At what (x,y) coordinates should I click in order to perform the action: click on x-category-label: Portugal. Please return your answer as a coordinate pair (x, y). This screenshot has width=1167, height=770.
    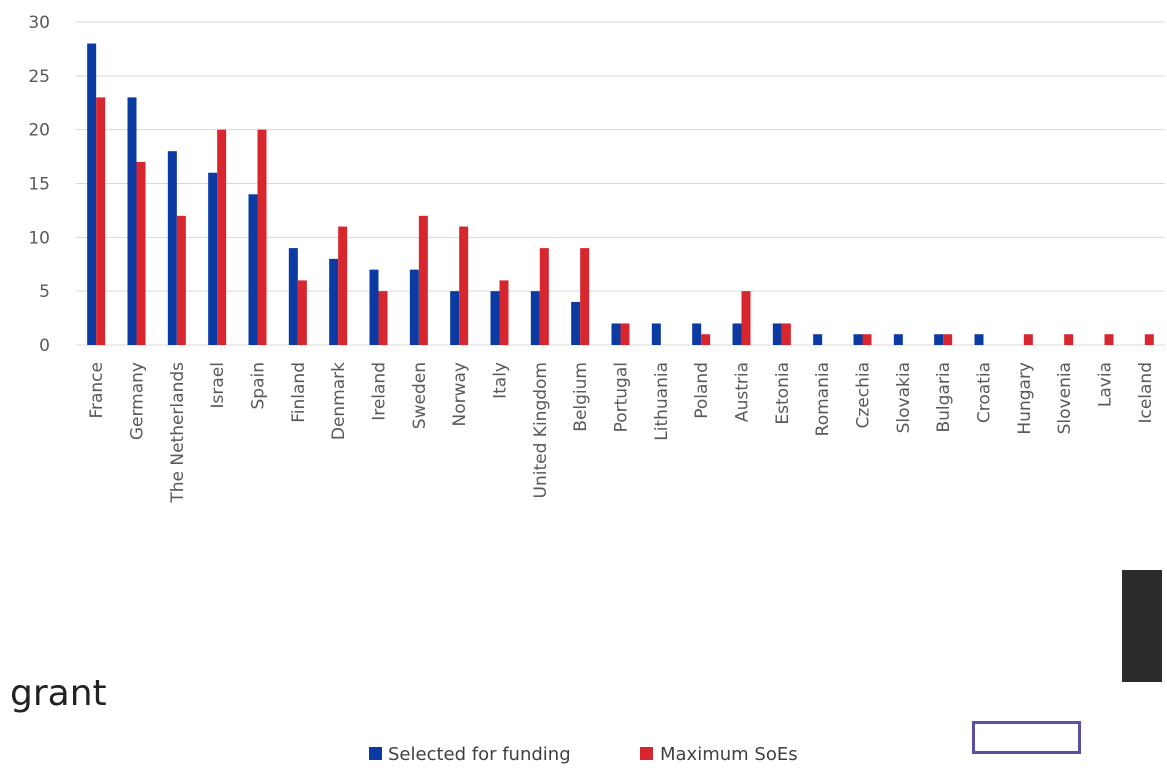
    Looking at the image, I should click on (622, 397).